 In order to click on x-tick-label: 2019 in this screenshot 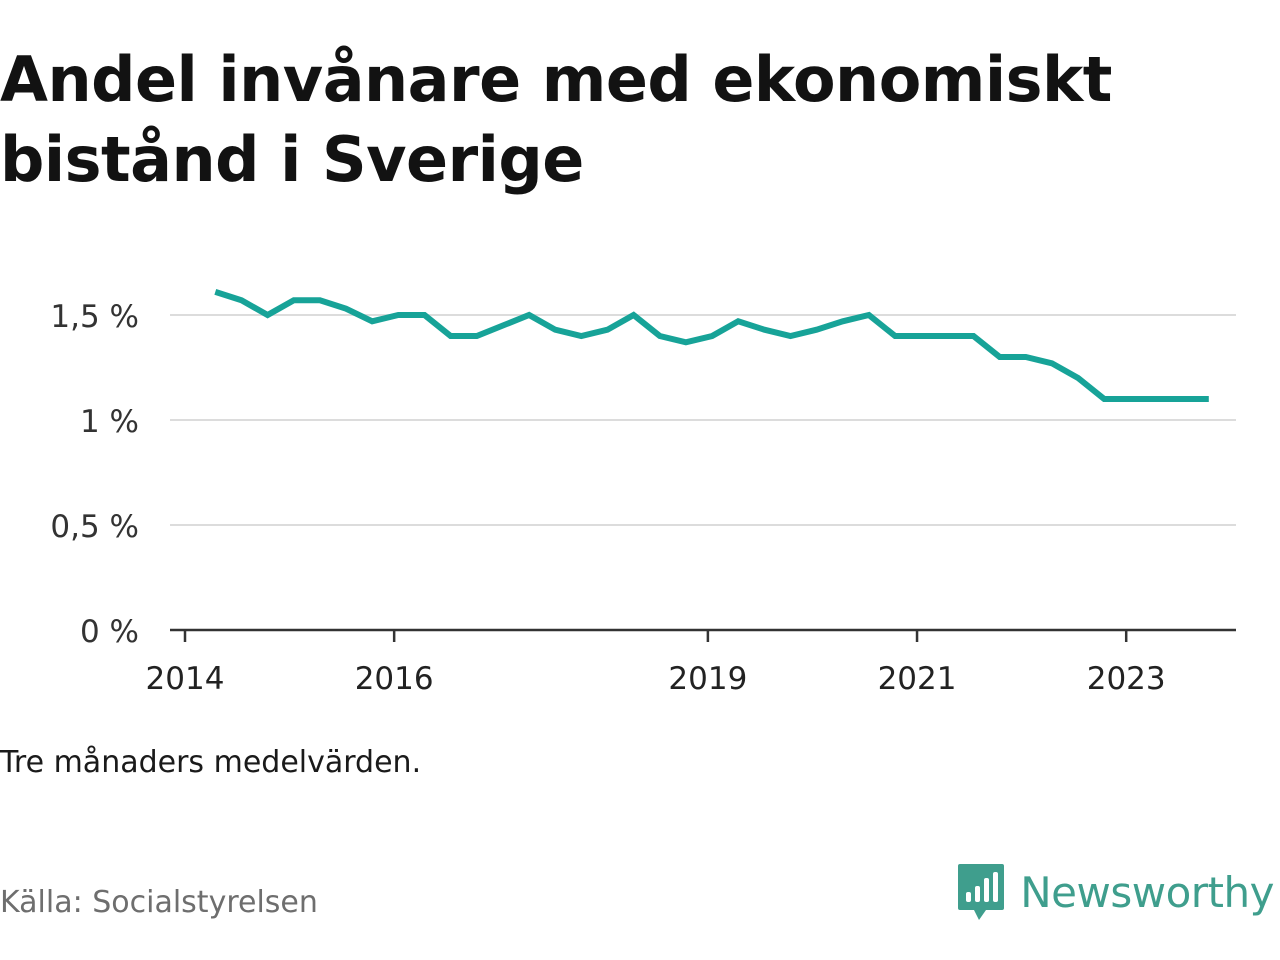, I will do `click(707, 679)`.